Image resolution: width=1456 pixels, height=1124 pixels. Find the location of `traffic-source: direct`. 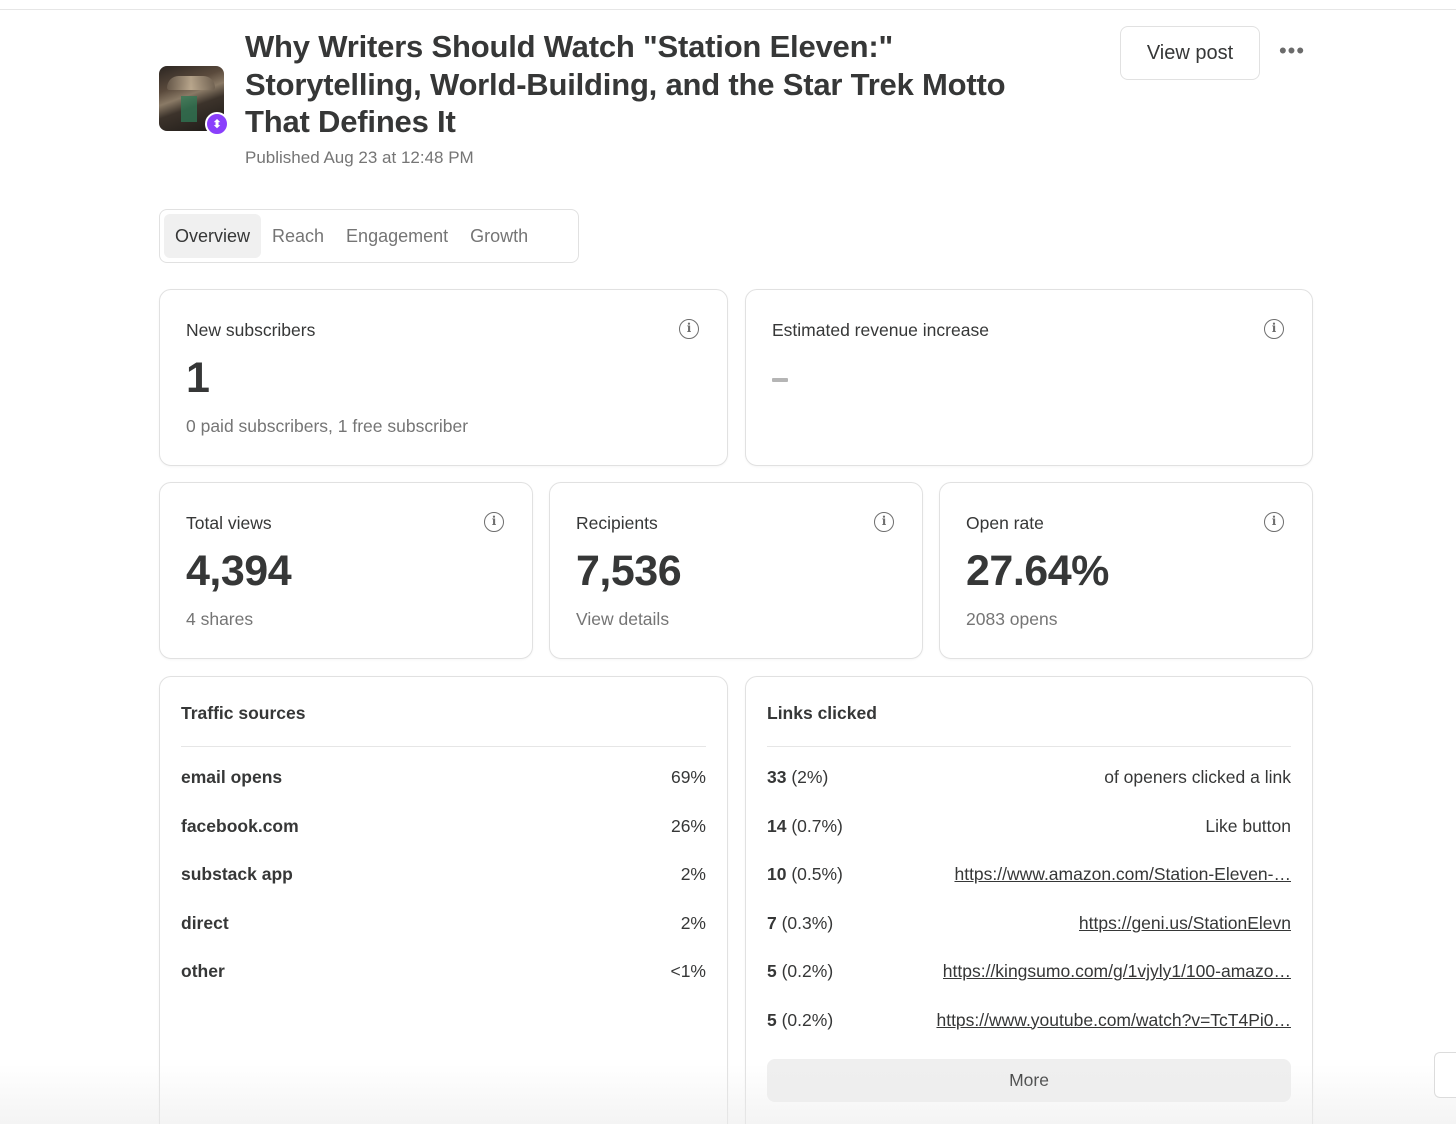

traffic-source: direct is located at coordinates (205, 922).